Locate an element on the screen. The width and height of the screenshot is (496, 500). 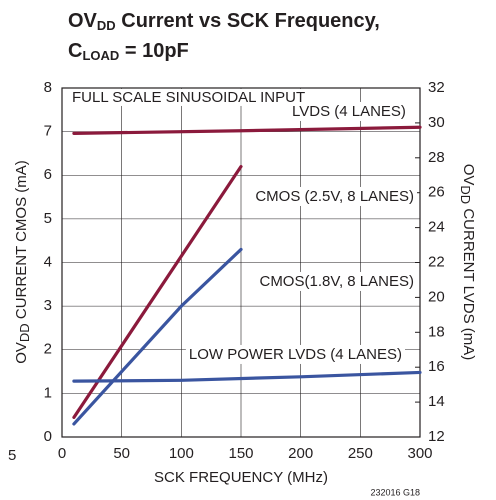
y2-tick-label: 18 is located at coordinates (436, 331).